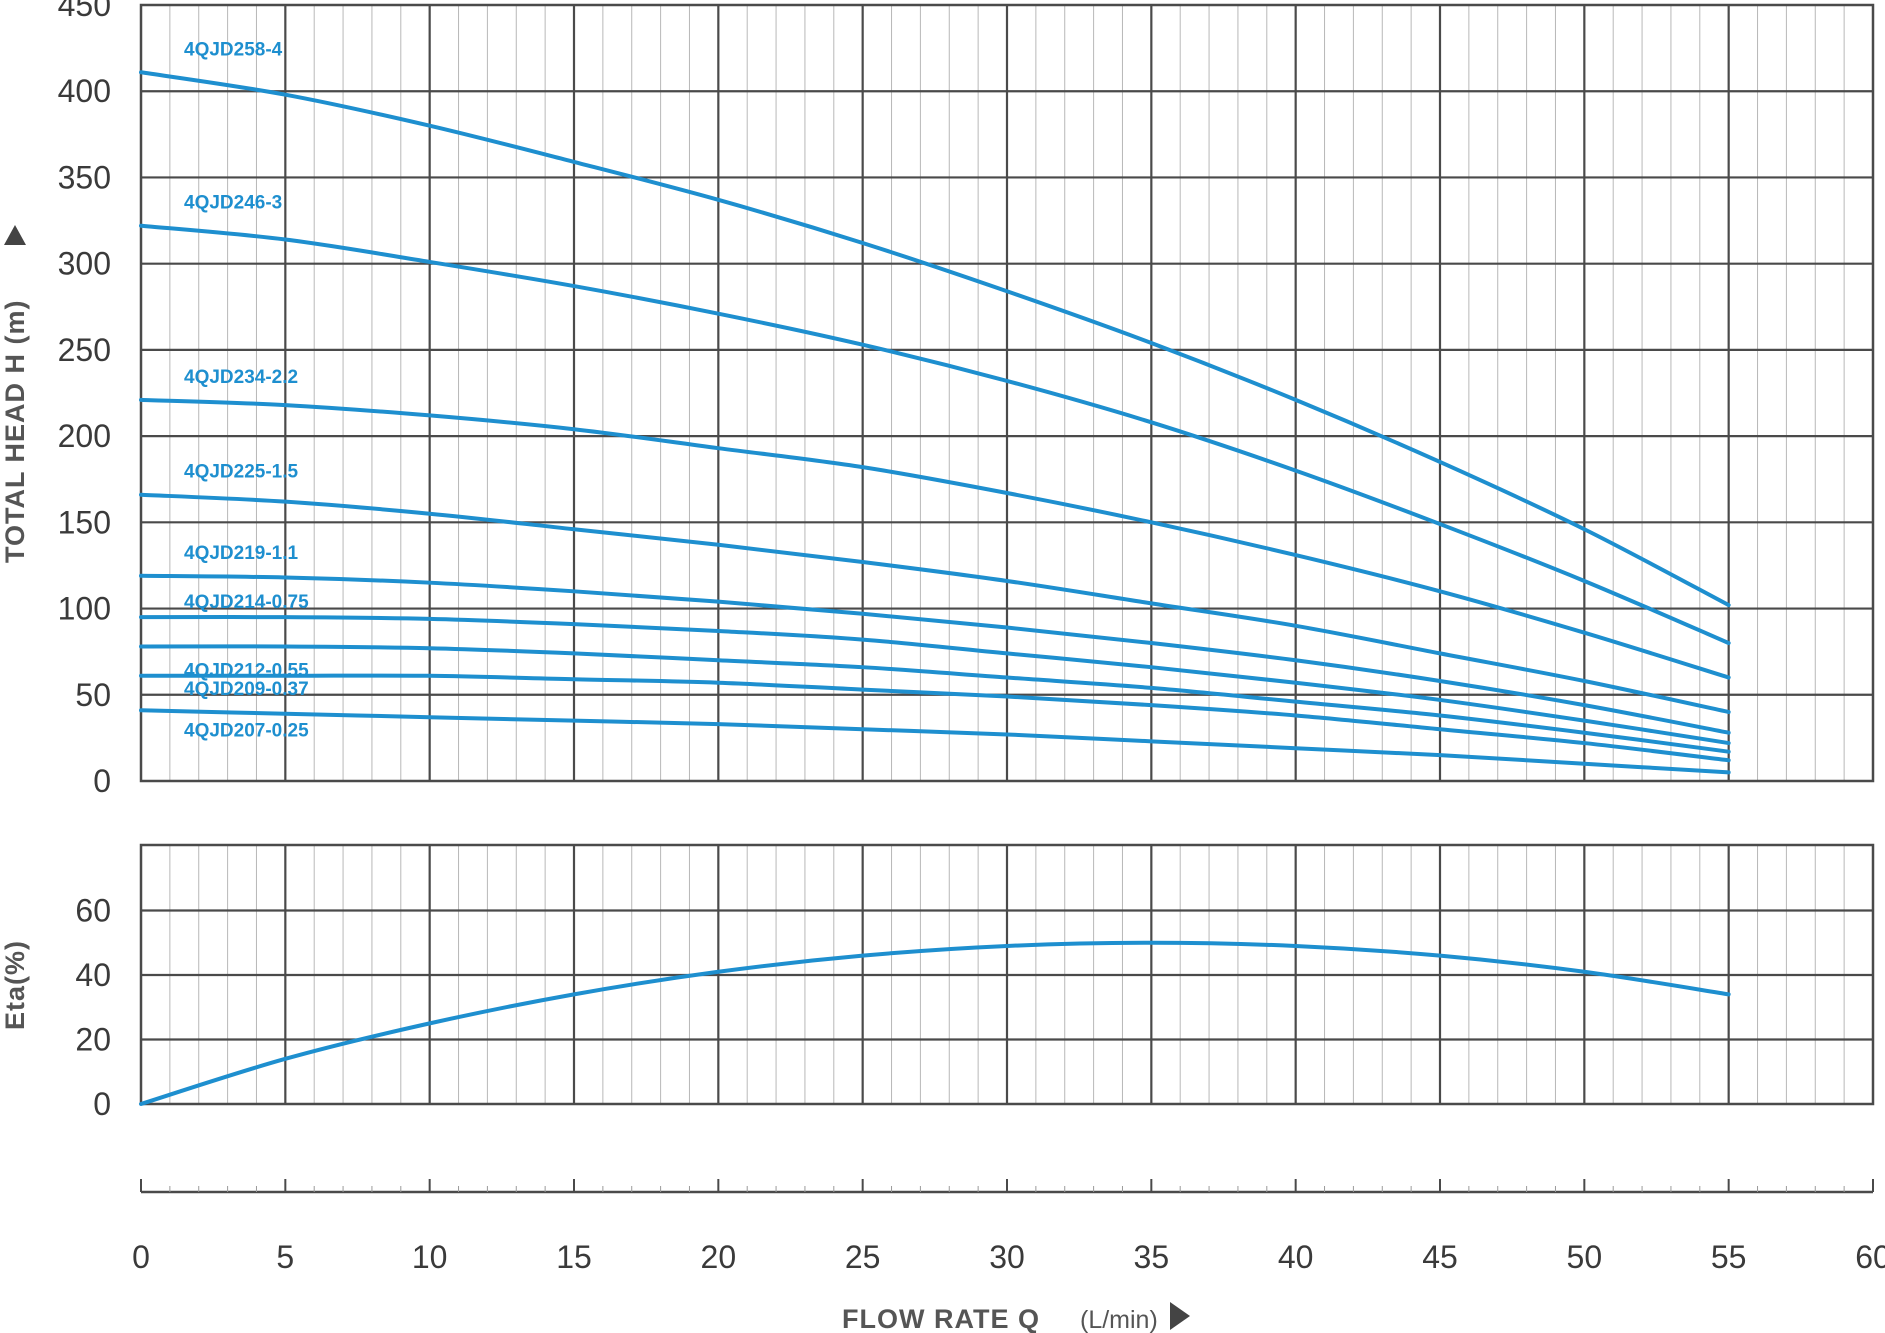  Describe the element at coordinates (93, 695) in the screenshot. I see `head-y-tick-label: 50` at that location.